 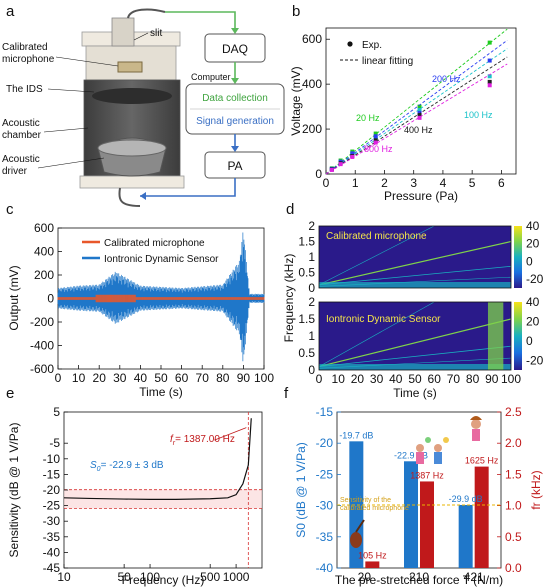 I want to click on b-label-20hz: 20 Hz, so click(x=368, y=118).